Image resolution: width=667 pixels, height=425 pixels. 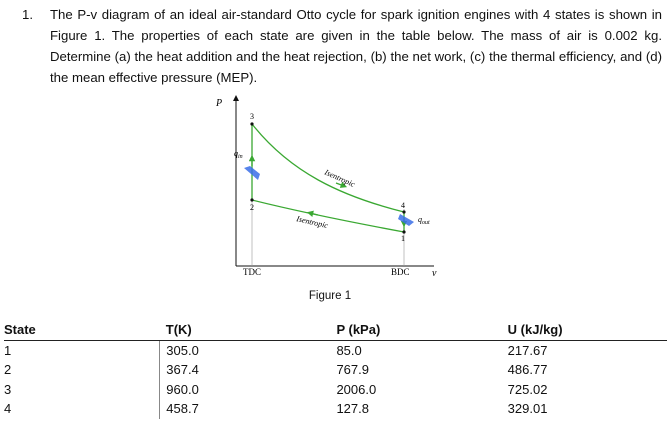 I want to click on axis-p-label: P, so click(x=218, y=103).